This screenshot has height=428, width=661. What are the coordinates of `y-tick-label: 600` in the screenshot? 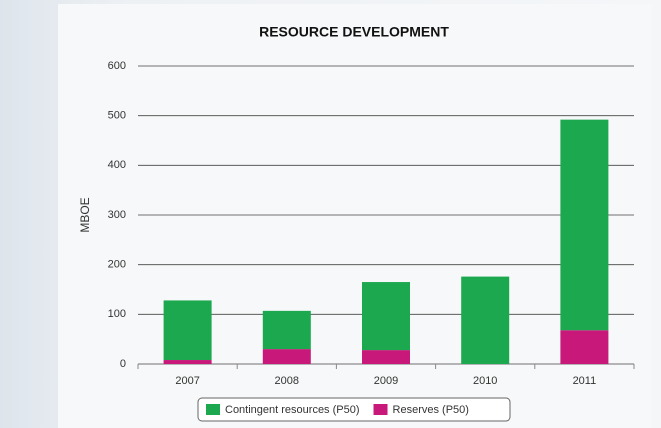 It's located at (117, 66).